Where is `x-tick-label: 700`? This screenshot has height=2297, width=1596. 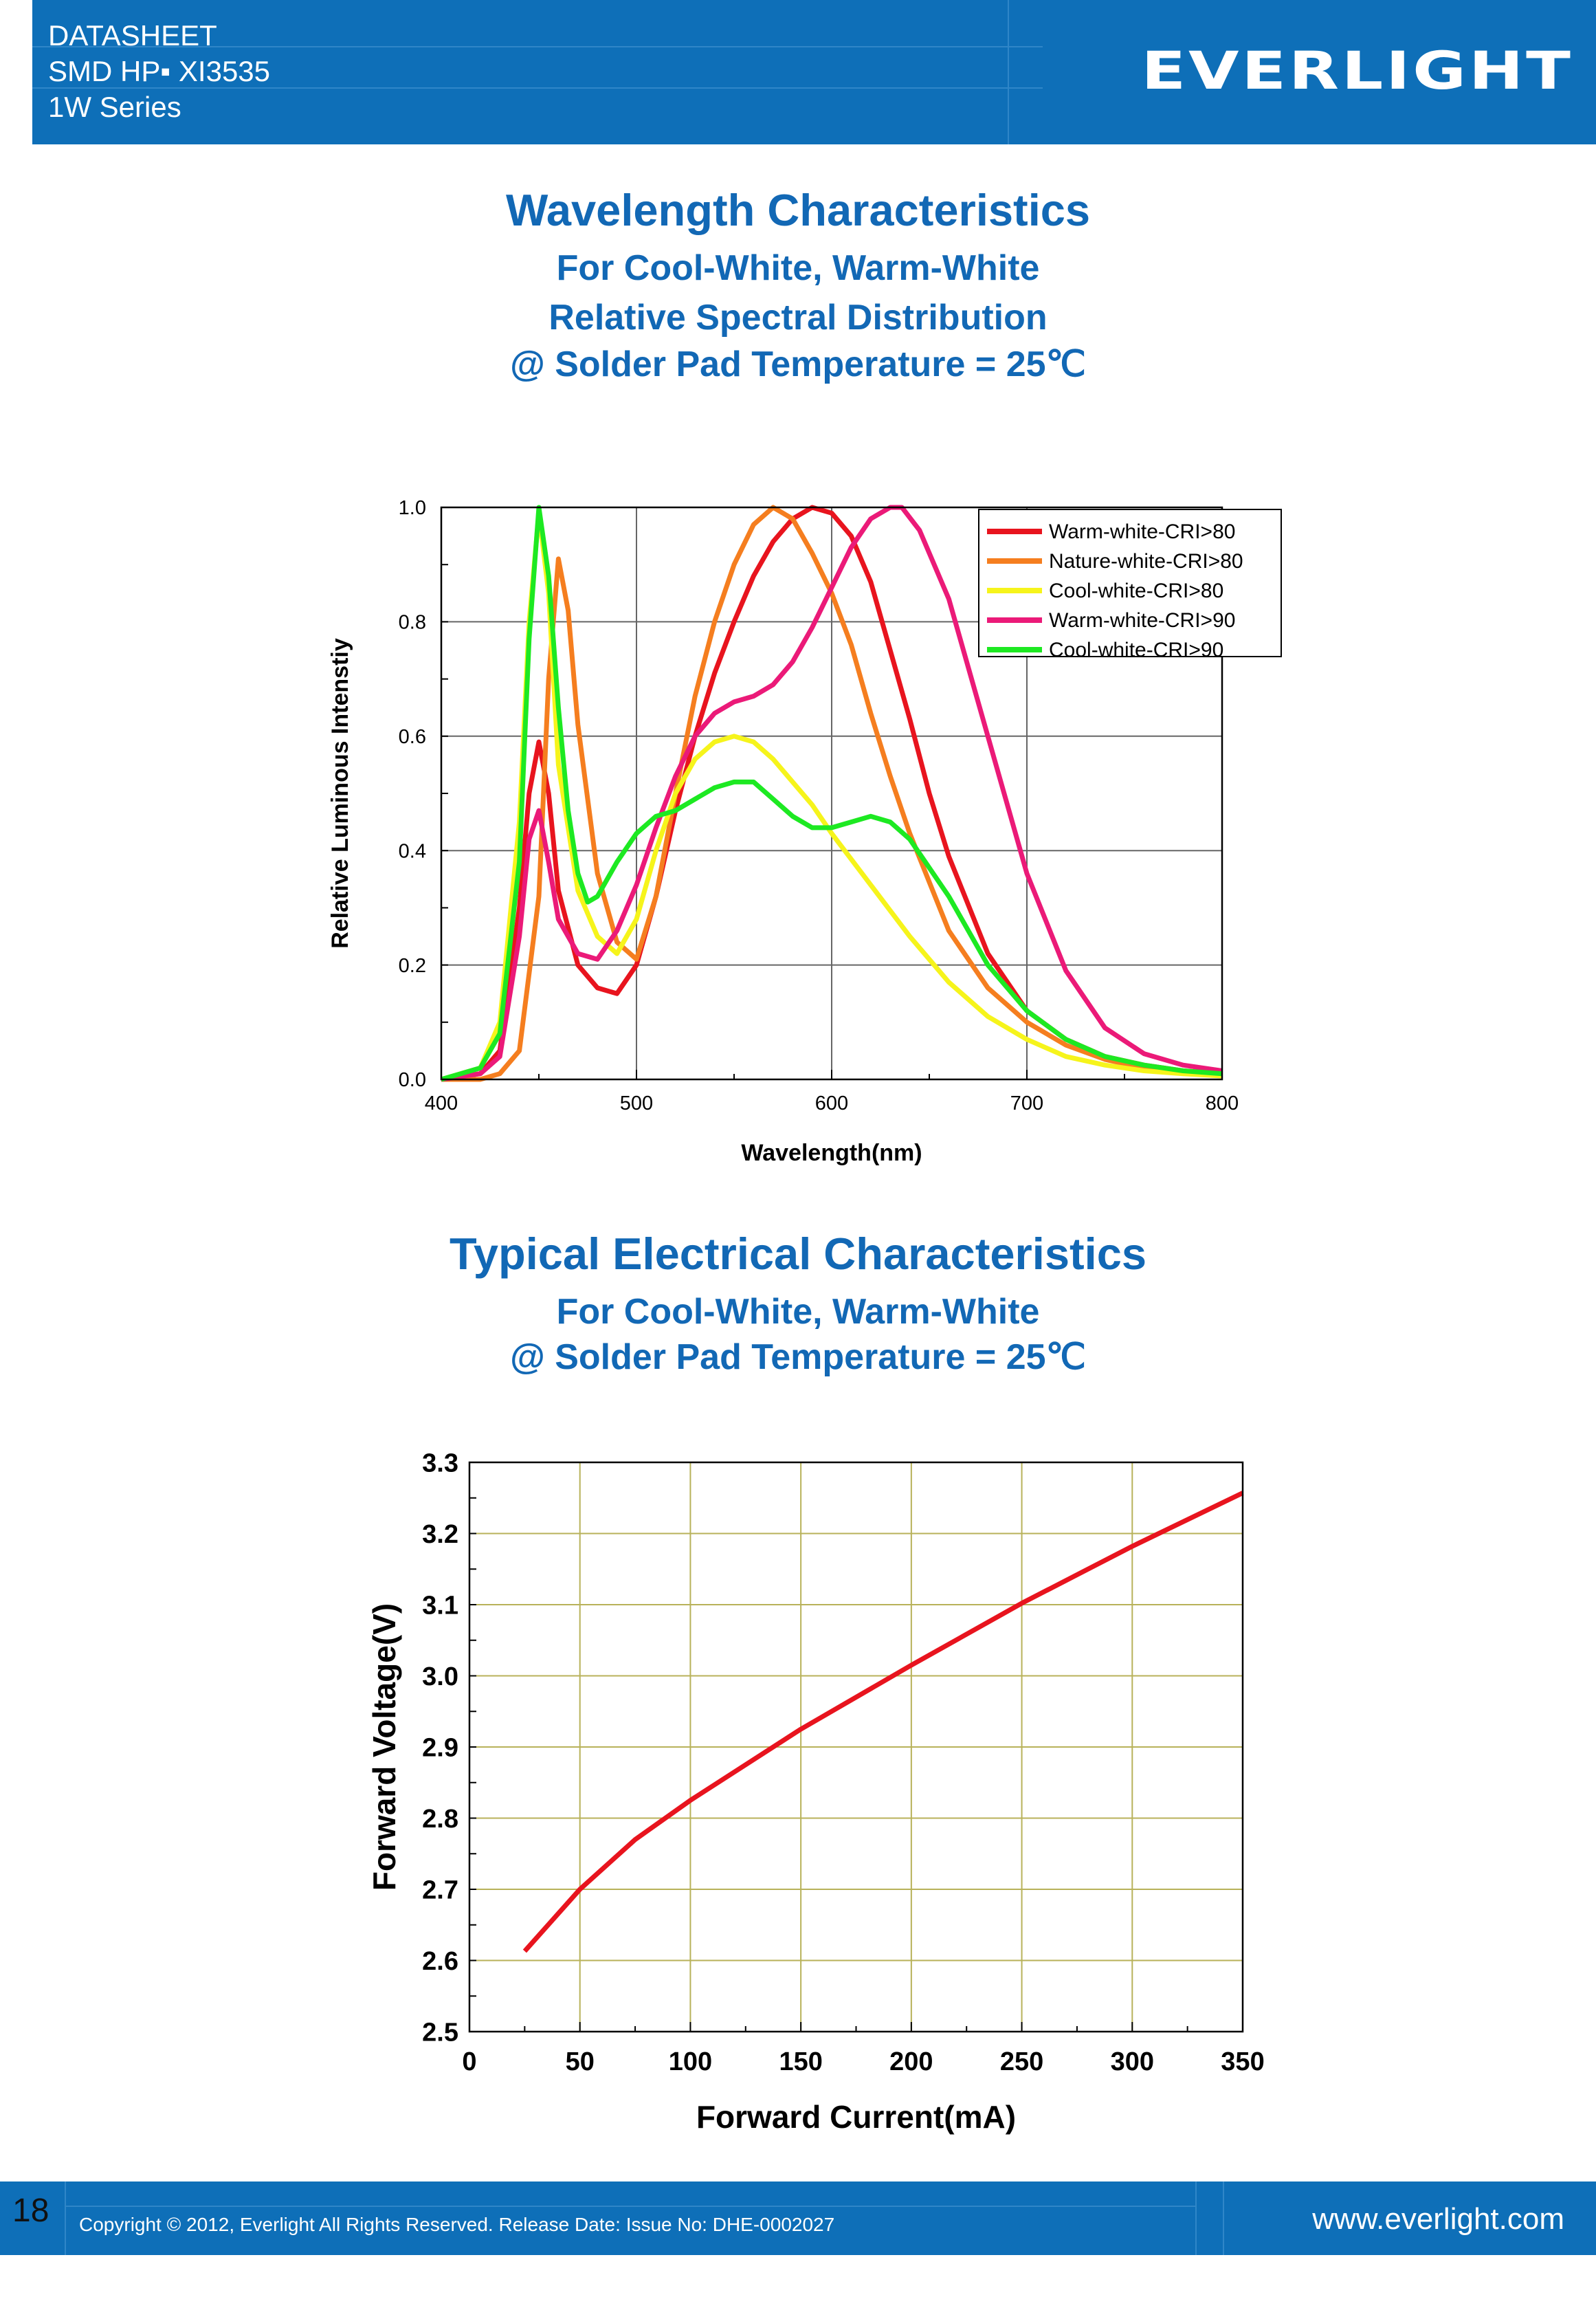
x-tick-label: 700 is located at coordinates (1026, 1103).